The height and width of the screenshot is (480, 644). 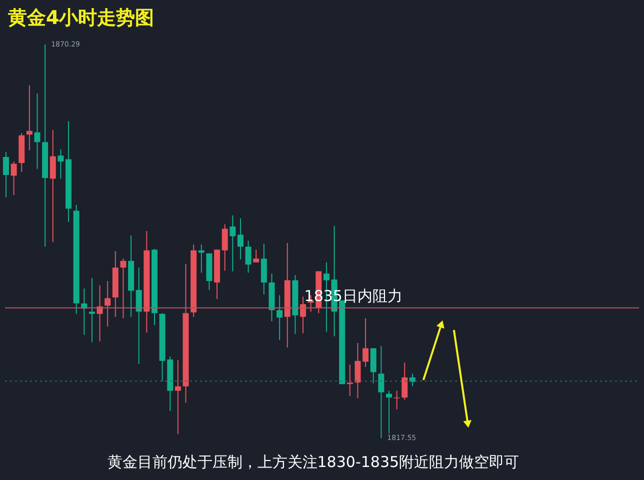 I want to click on chart-title: 黄金4小时走势图, so click(x=80, y=18).